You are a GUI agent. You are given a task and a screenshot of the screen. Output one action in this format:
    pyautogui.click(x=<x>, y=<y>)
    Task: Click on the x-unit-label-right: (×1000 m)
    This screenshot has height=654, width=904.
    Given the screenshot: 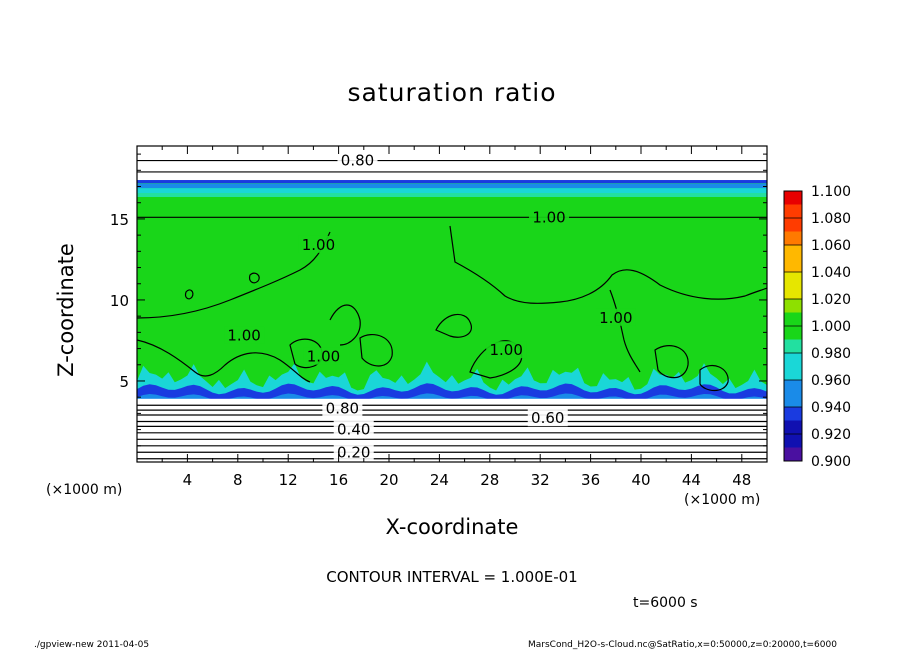 What is the action you would take?
    pyautogui.click(x=722, y=500)
    